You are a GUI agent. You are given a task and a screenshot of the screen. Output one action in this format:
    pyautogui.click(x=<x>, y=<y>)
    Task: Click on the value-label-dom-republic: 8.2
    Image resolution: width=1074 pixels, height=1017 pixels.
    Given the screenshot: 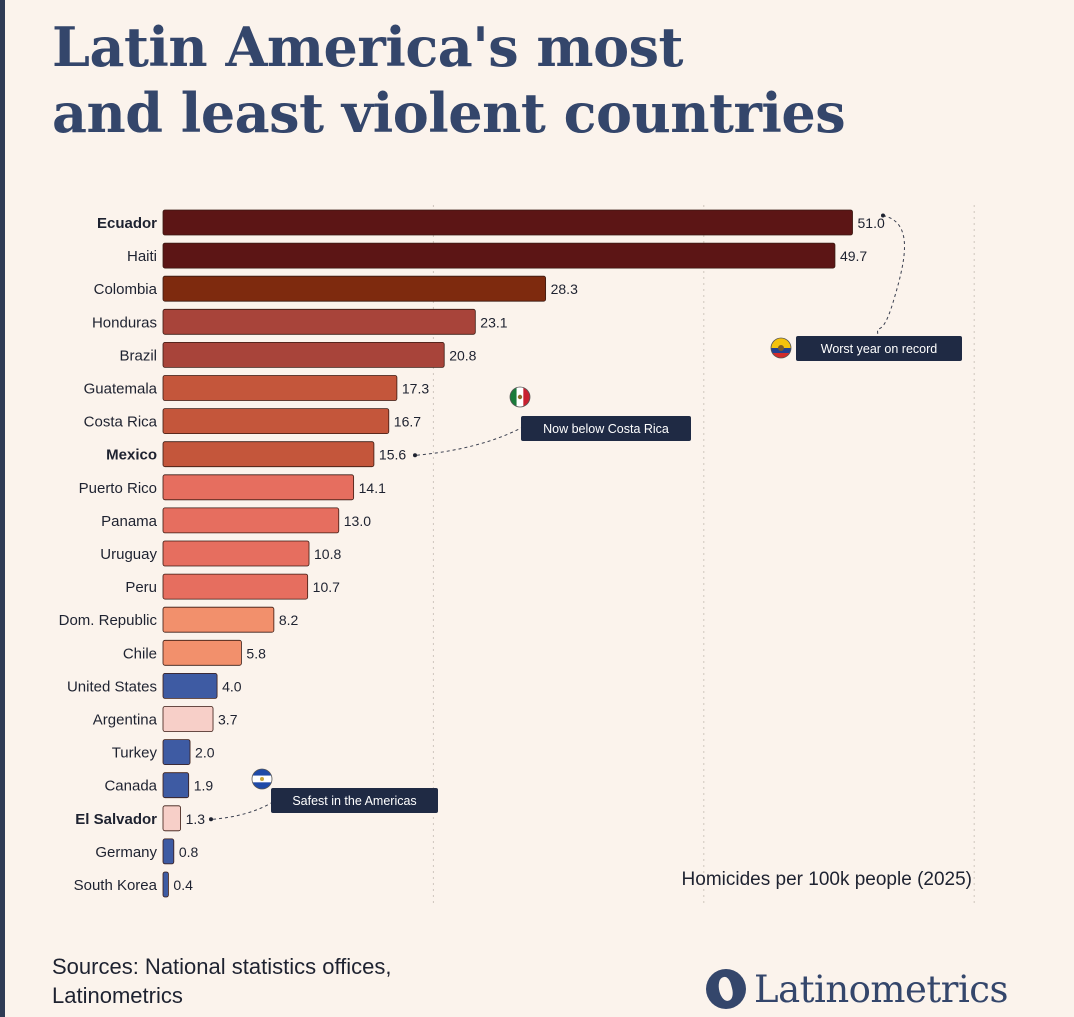 What is the action you would take?
    pyautogui.click(x=289, y=620)
    